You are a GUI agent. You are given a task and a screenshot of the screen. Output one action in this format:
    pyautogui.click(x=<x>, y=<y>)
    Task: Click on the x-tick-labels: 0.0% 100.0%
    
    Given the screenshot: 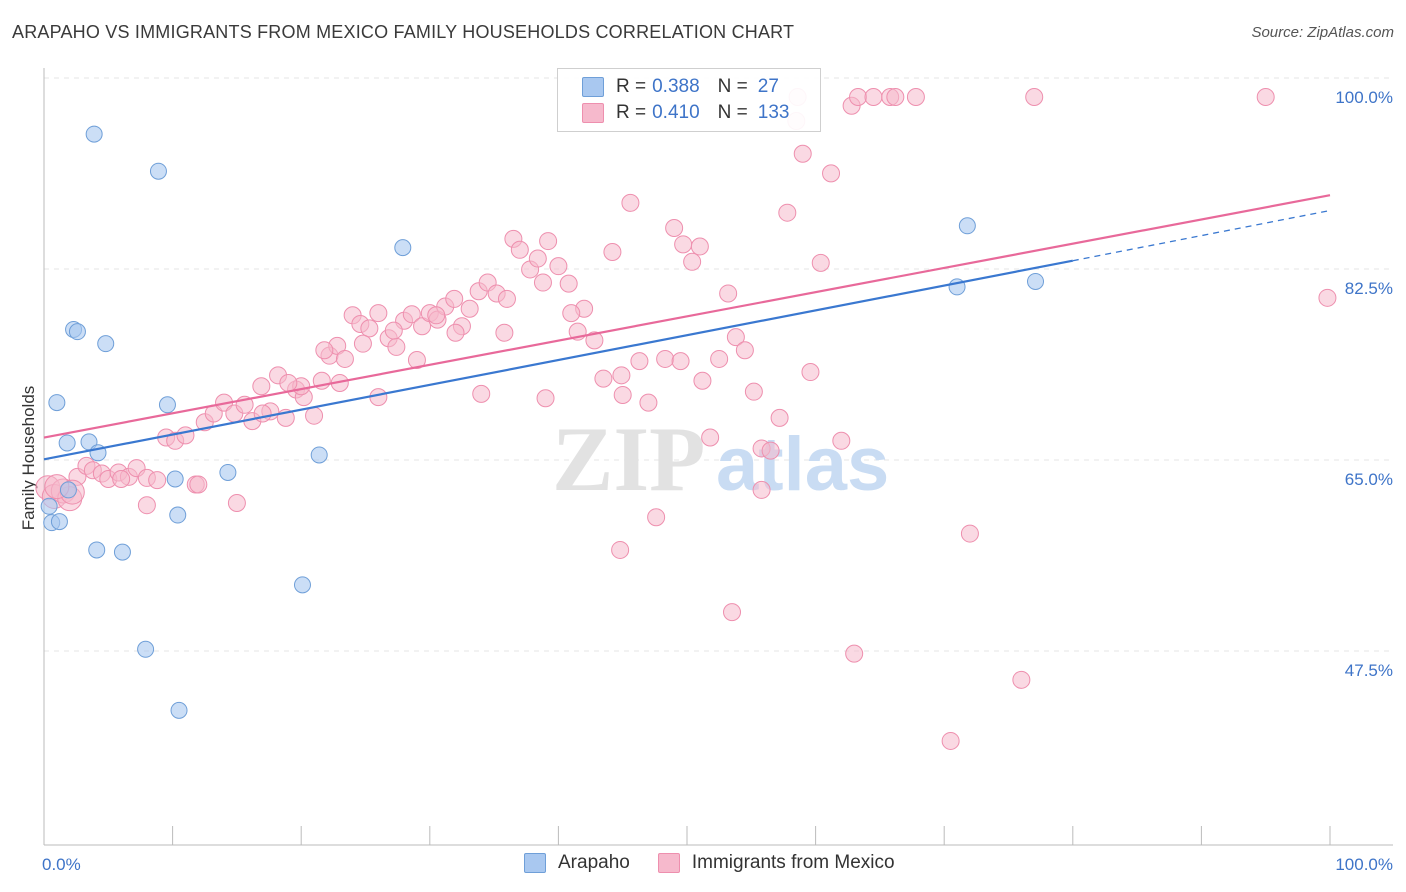 What is the action you would take?
    pyautogui.click(x=717, y=864)
    